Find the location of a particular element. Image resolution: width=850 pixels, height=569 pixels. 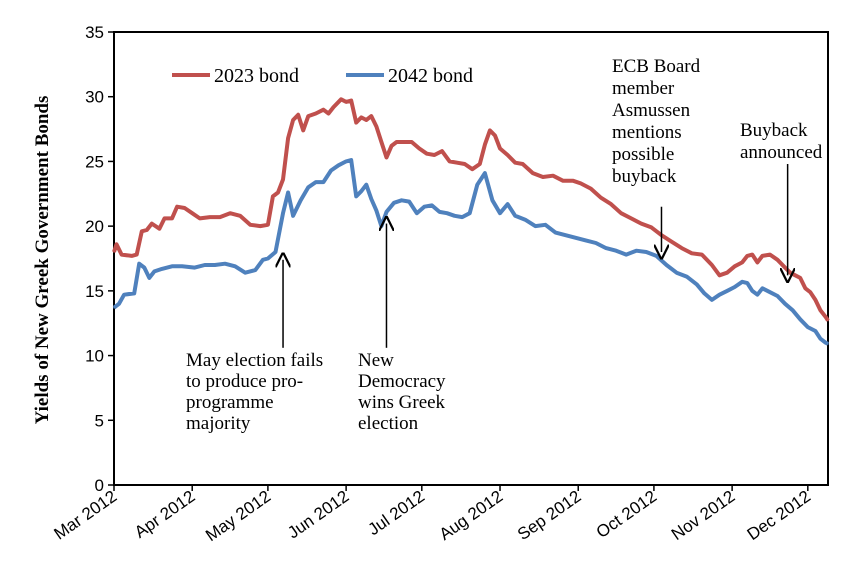

x-tick-label: Dec 2012 is located at coordinates (779, 515).